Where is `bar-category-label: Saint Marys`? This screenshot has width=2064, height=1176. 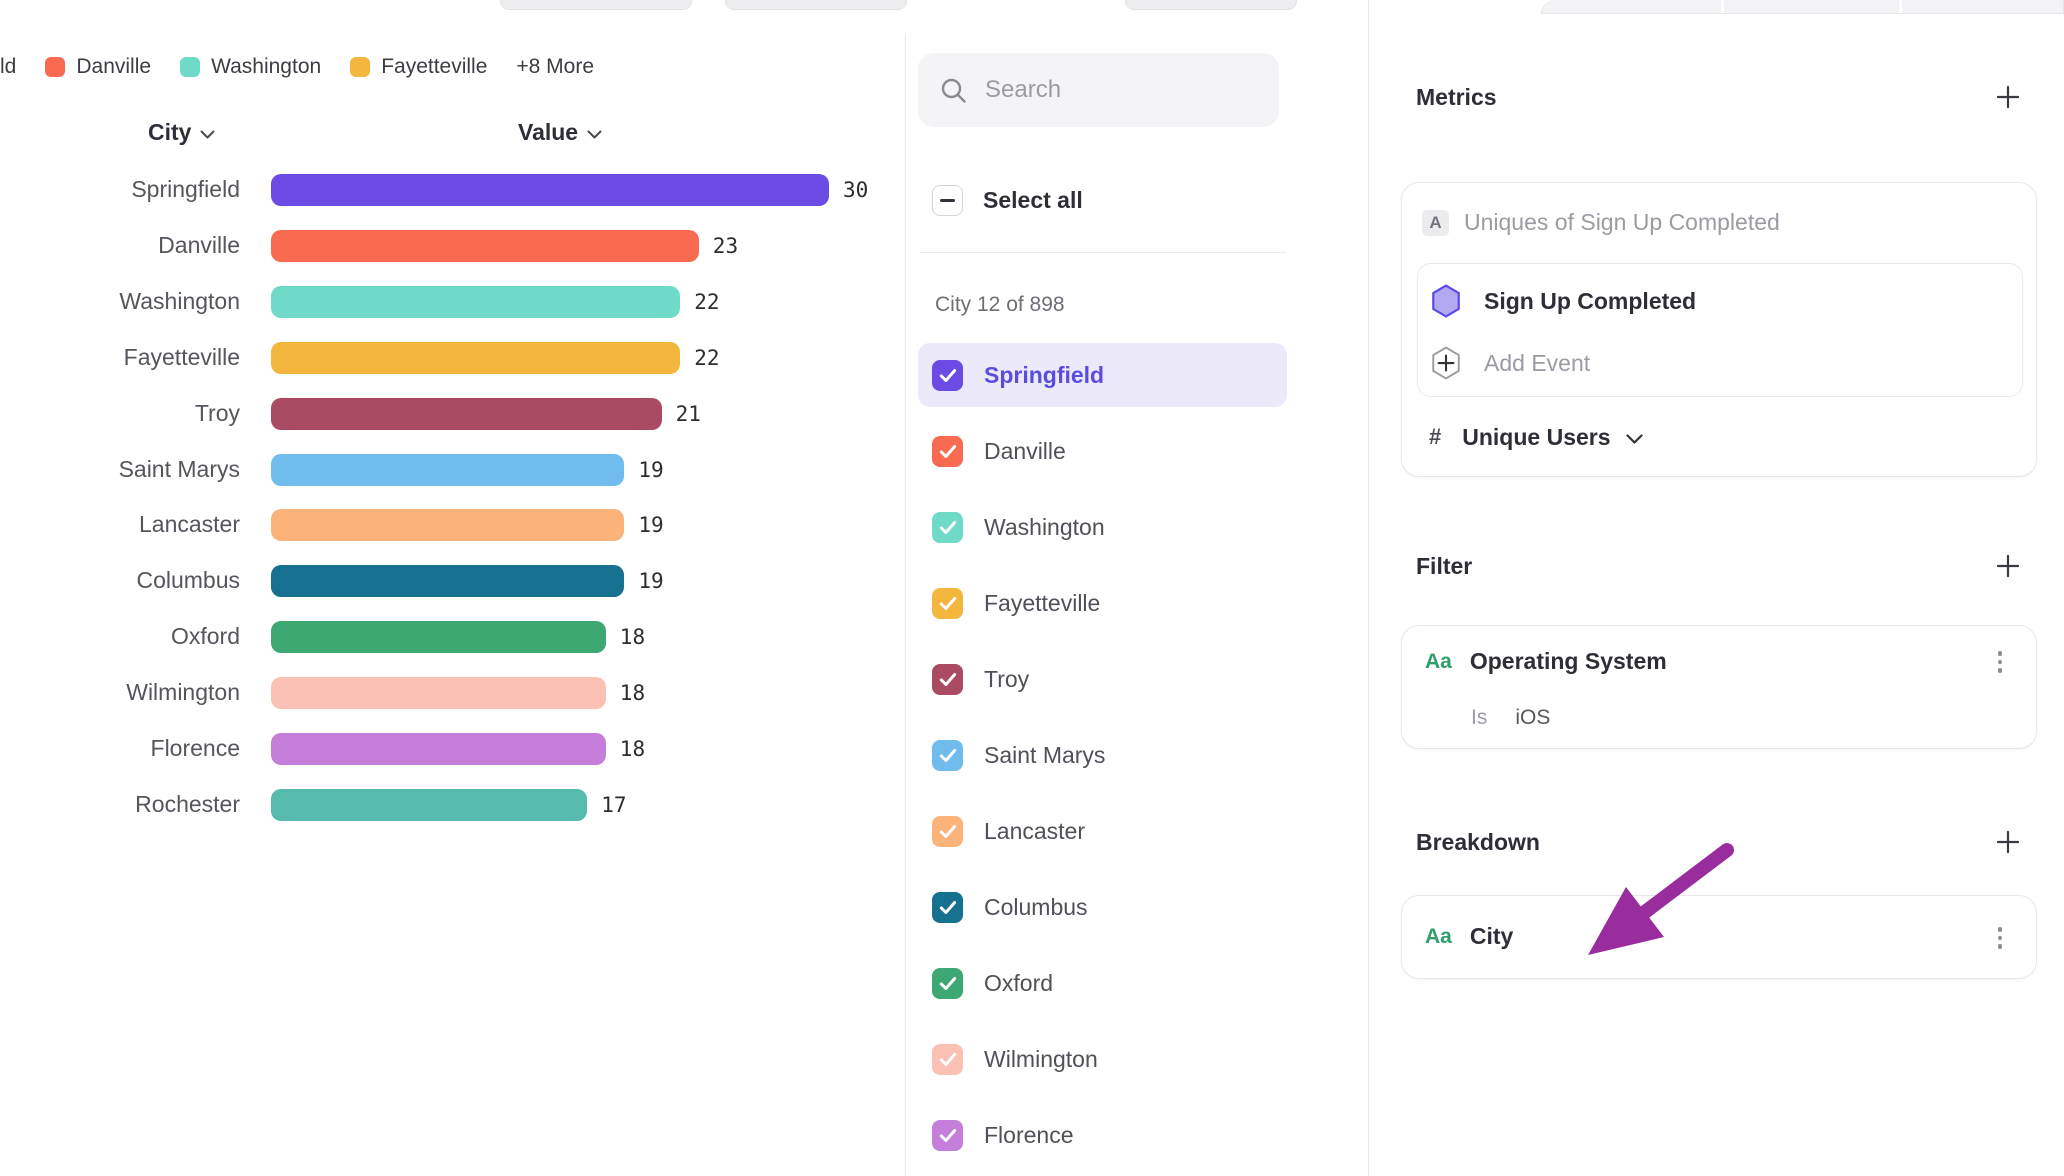
bar-category-label: Saint Marys is located at coordinates (179, 468).